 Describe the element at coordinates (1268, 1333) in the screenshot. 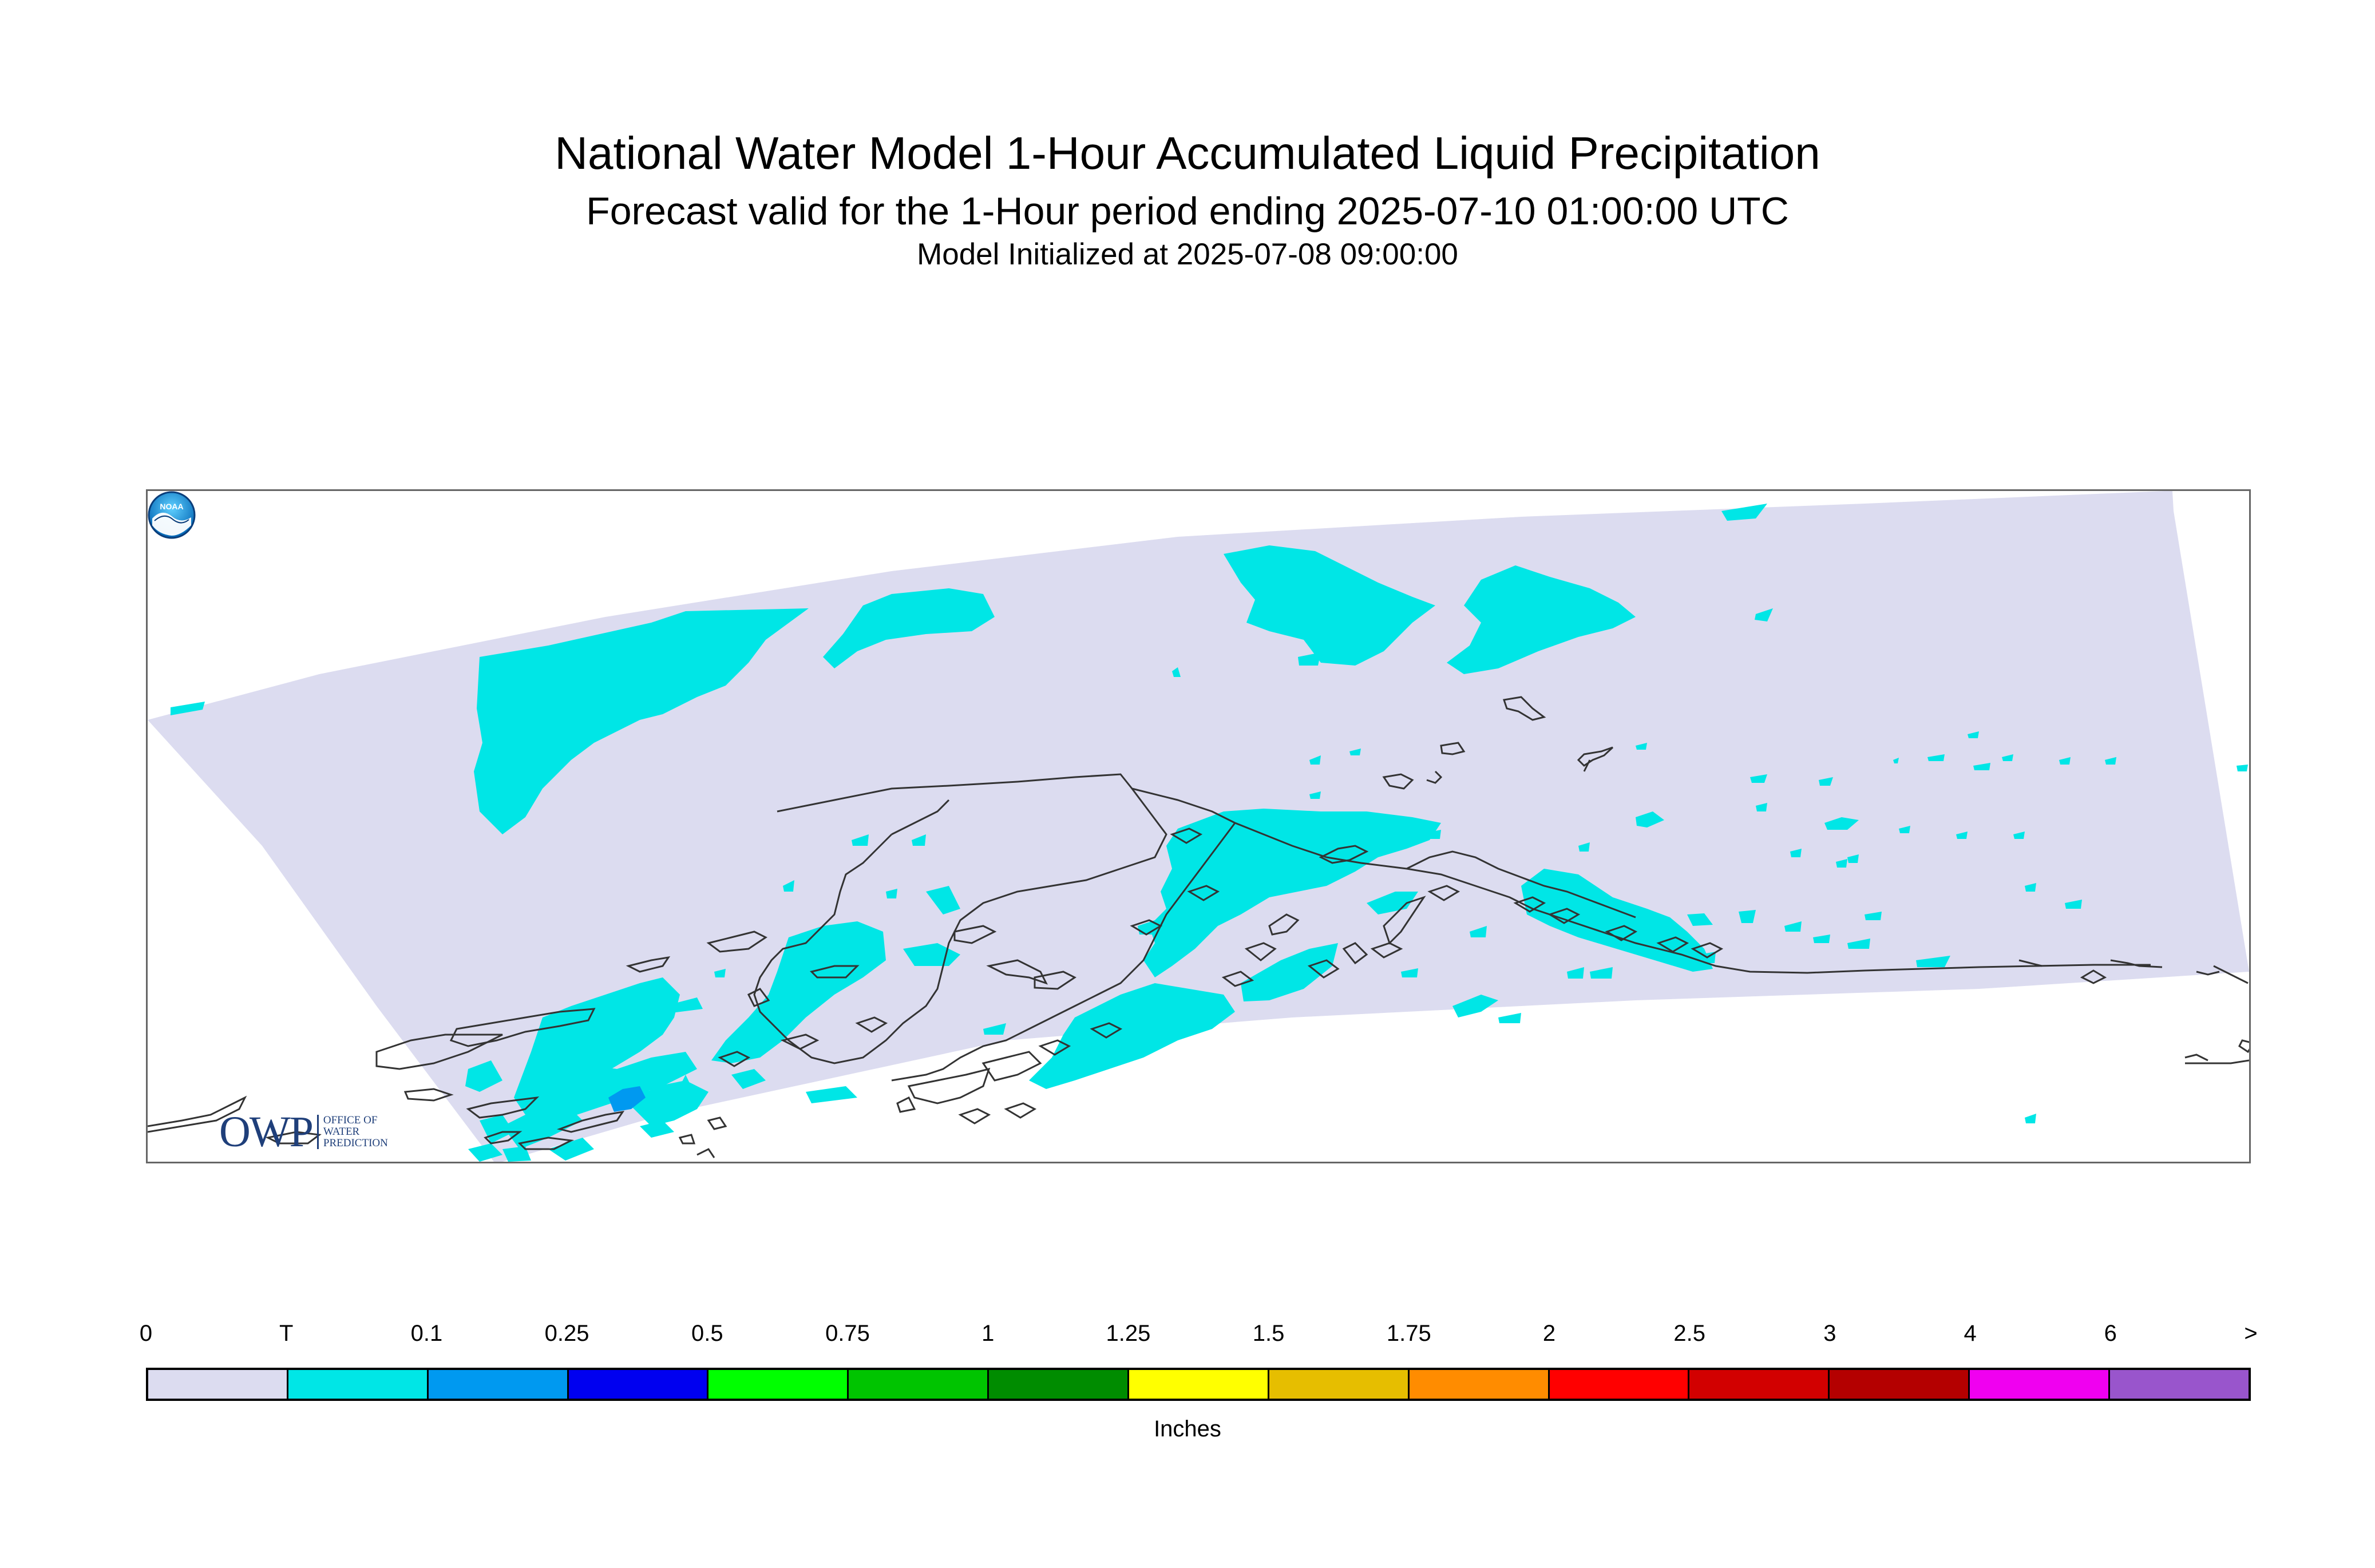

I see `legend-tick-label: 1.5` at that location.